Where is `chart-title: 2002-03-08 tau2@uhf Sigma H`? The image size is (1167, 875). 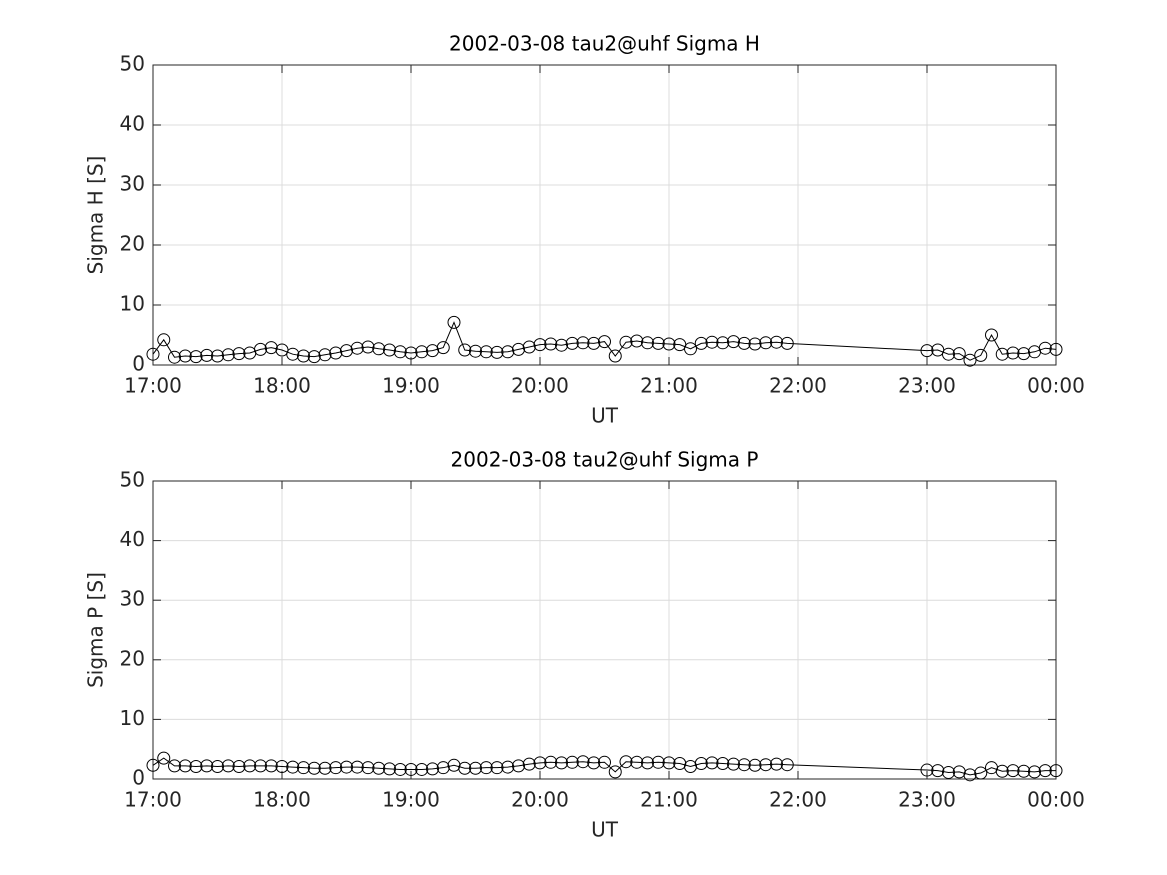
chart-title: 2002-03-08 tau2@uhf Sigma H is located at coordinates (604, 44).